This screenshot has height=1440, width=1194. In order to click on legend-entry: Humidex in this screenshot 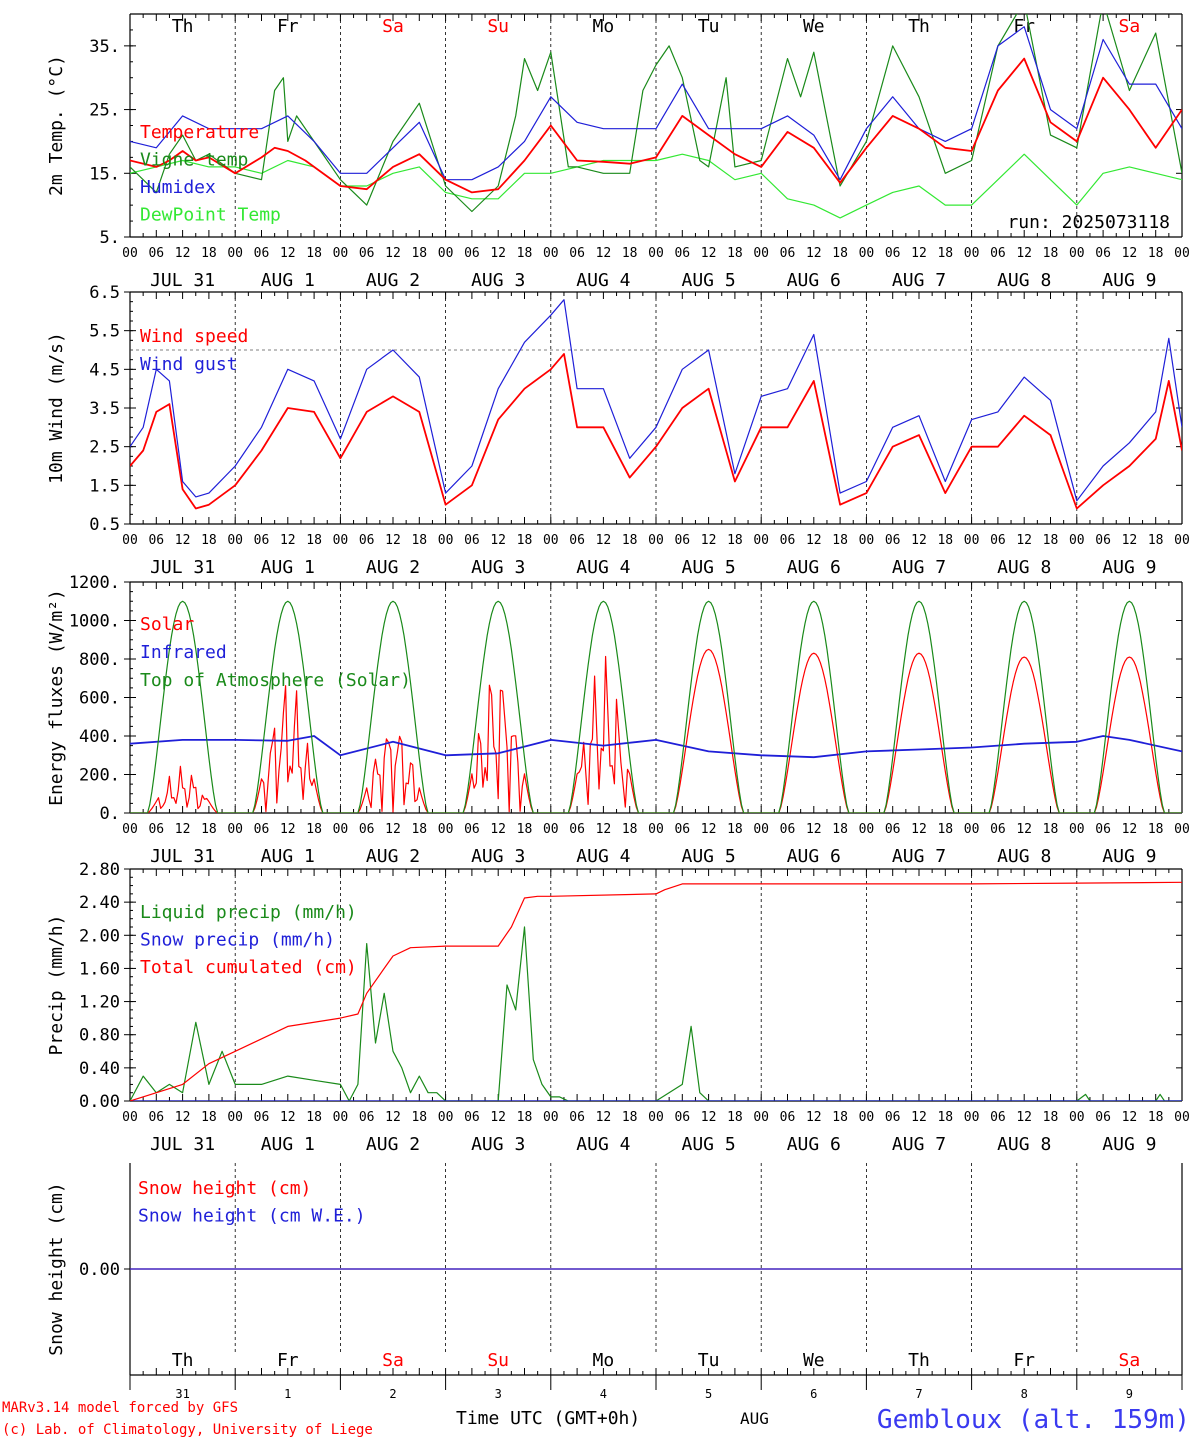, I will do `click(178, 187)`.